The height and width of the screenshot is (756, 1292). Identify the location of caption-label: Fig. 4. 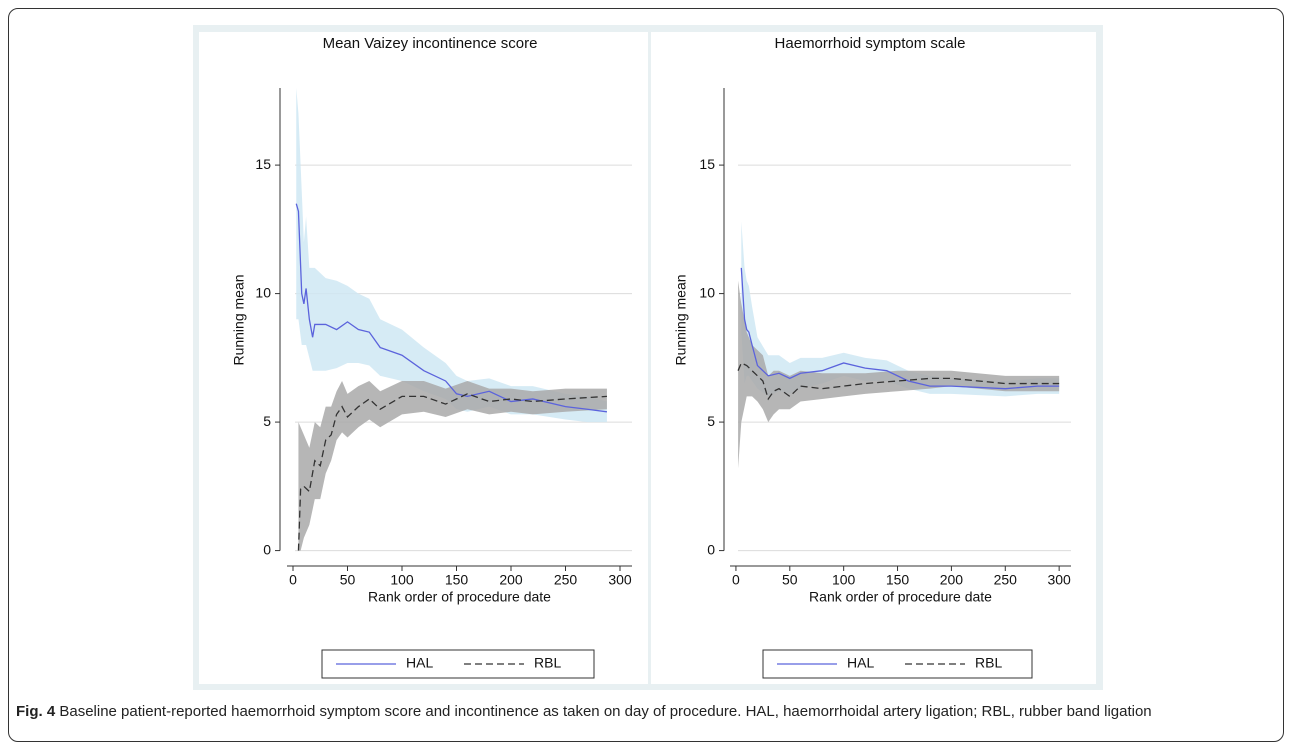
(36, 711).